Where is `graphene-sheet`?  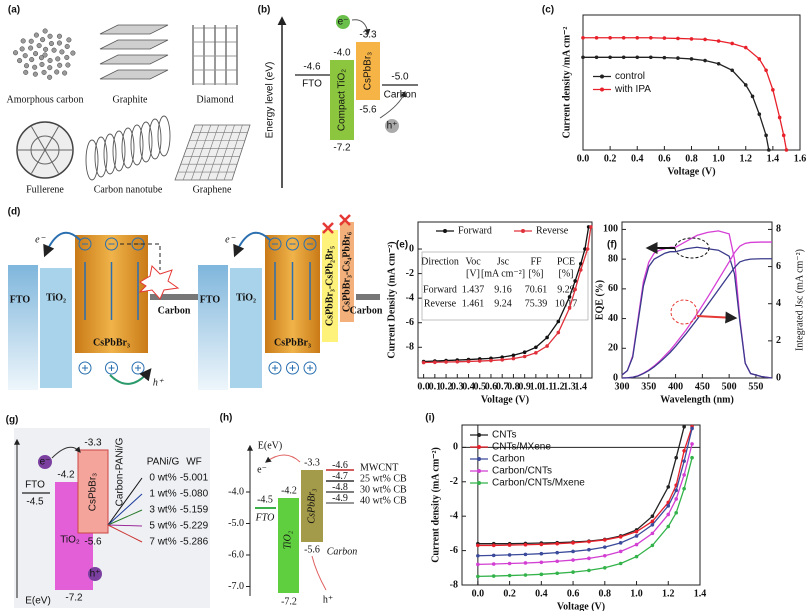 graphene-sheet is located at coordinates (212, 152).